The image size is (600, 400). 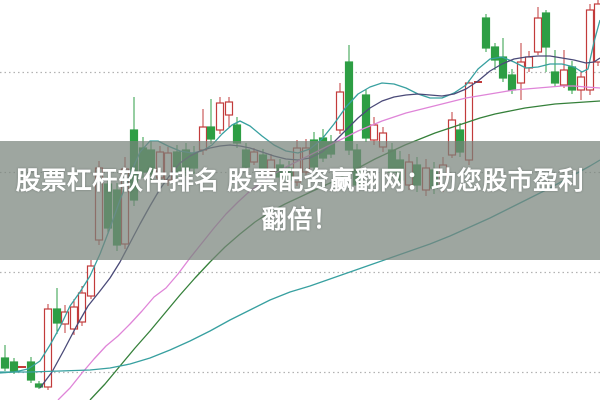 What do you see at coordinates (300, 180) in the screenshot?
I see `overlay-title-line1: 股票杠杆软件排名 股票配资赢翻网：助您股市盈利` at bounding box center [300, 180].